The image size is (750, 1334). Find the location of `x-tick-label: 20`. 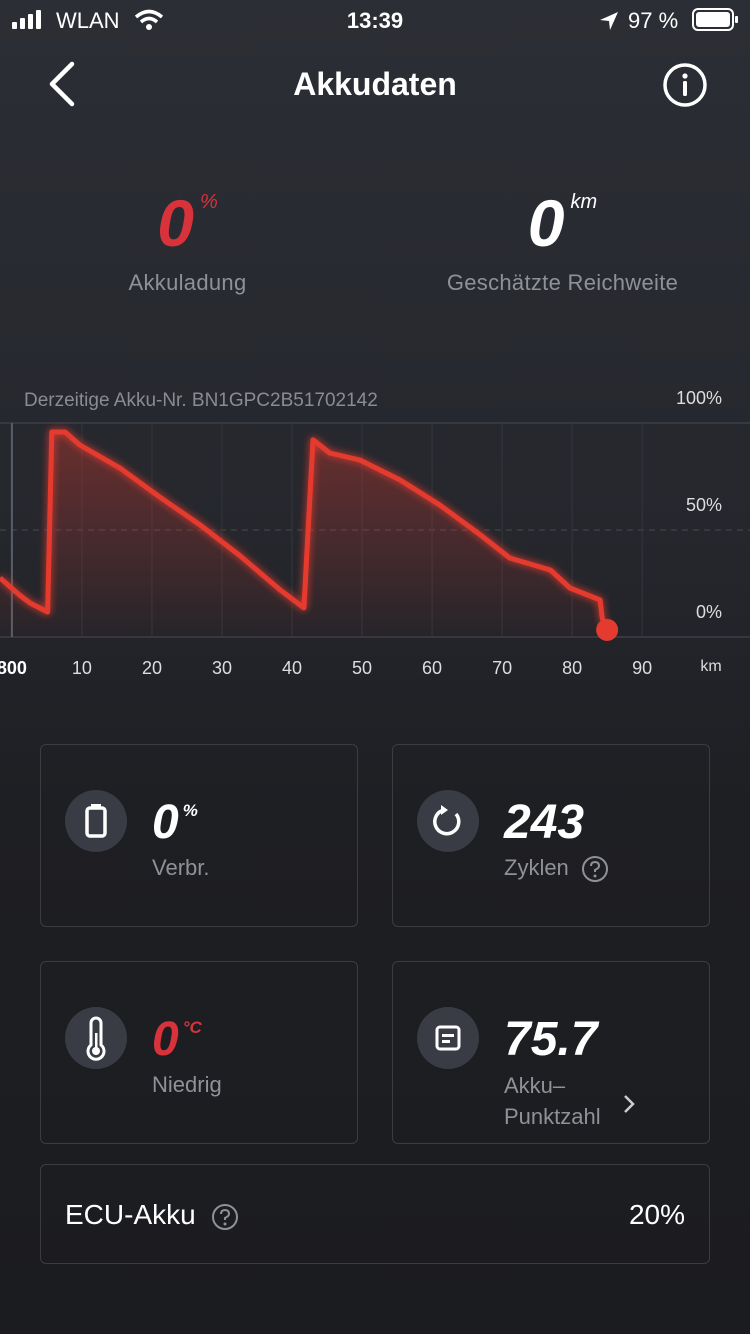

x-tick-label: 20 is located at coordinates (152, 668).